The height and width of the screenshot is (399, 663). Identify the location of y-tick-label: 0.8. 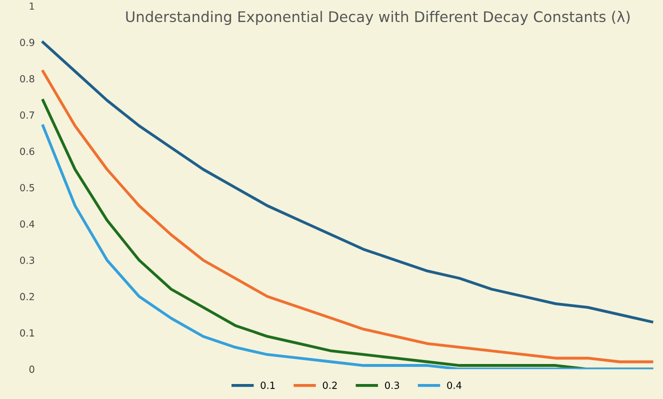
(27, 78).